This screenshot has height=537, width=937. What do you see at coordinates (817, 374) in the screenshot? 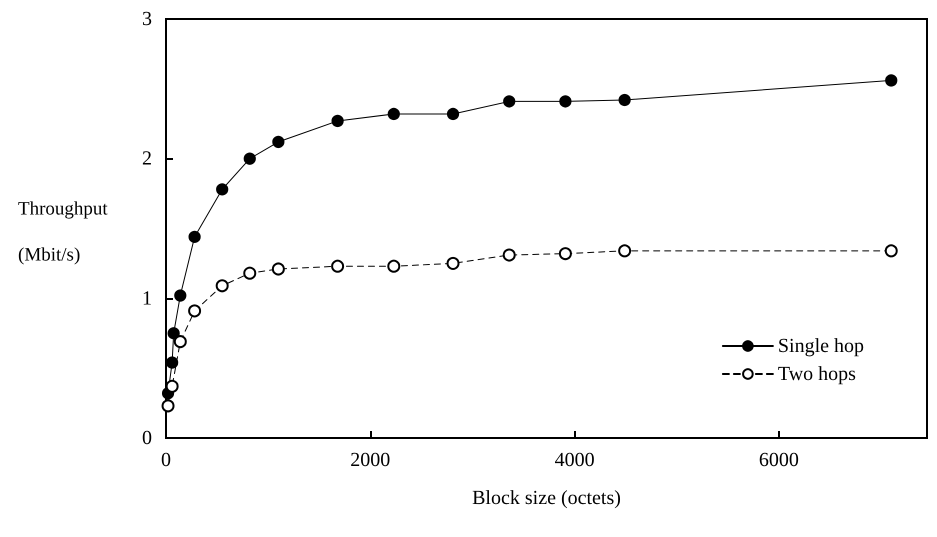
I see `legend-label: Two hops` at bounding box center [817, 374].